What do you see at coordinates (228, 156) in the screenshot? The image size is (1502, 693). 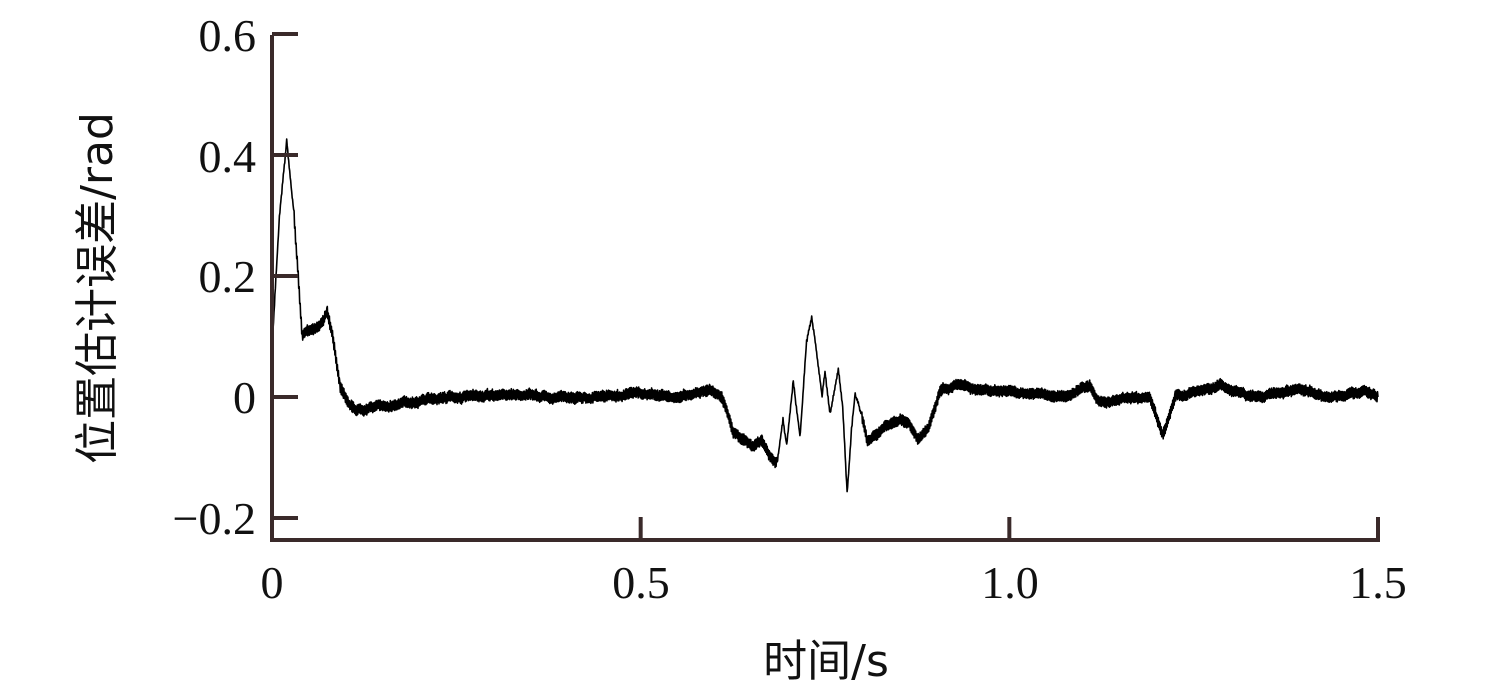 I see `y-tick-label: 0.4` at bounding box center [228, 156].